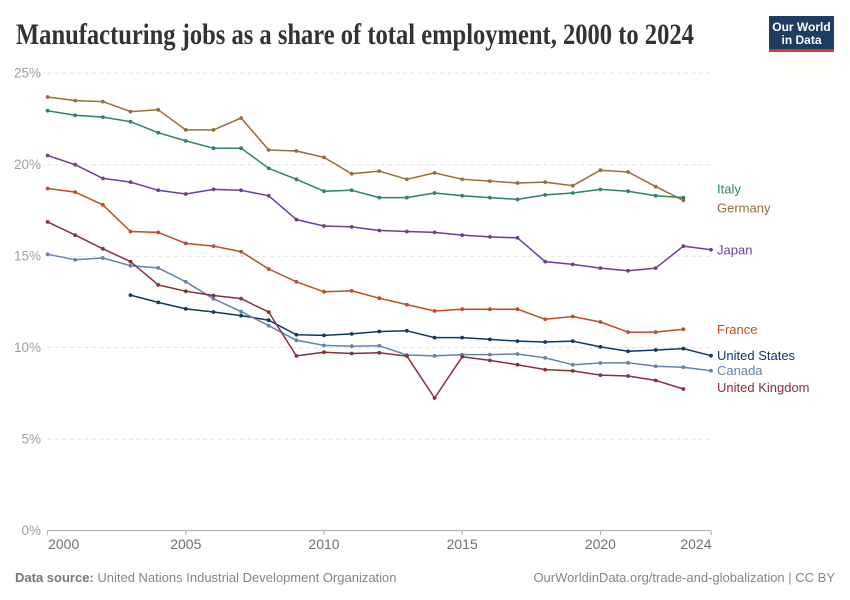 The width and height of the screenshot is (850, 600). Describe the element at coordinates (31, 439) in the screenshot. I see `svg-text: 5%` at that location.